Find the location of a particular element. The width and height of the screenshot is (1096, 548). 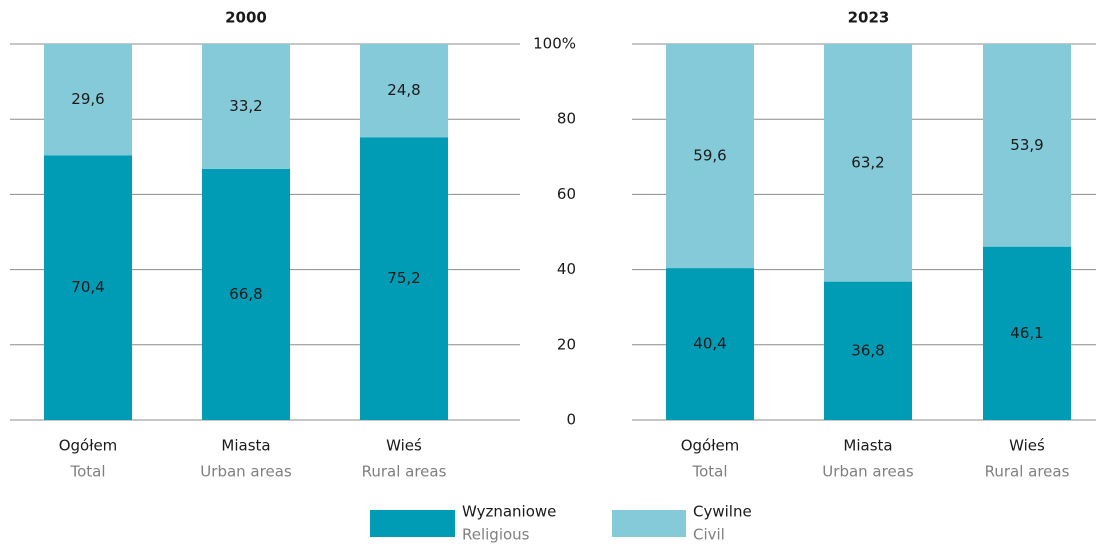

data-label: 75,2 is located at coordinates (403, 278).